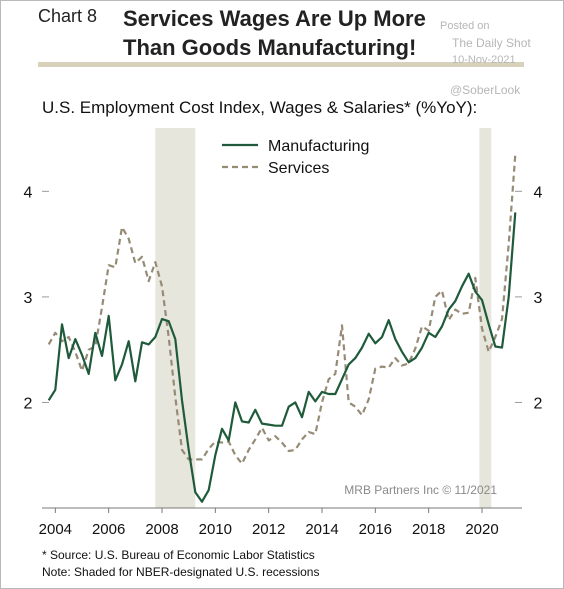 Image resolution: width=564 pixels, height=589 pixels. I want to click on x-tick-label-2014: 2014, so click(321, 529).